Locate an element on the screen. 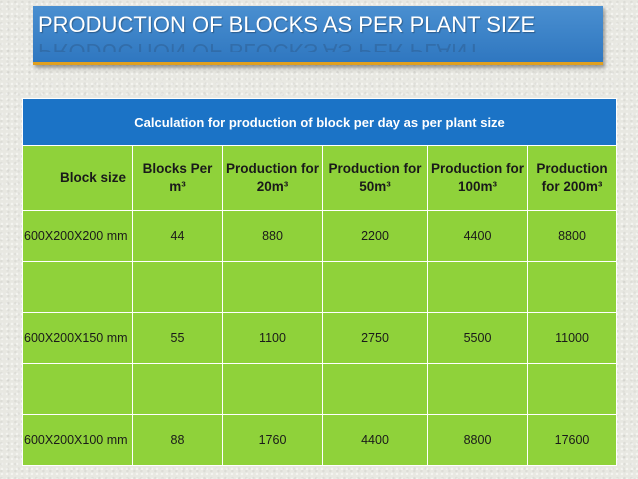 This screenshot has width=638, height=479. cell-production-20: 1760 is located at coordinates (272, 440).